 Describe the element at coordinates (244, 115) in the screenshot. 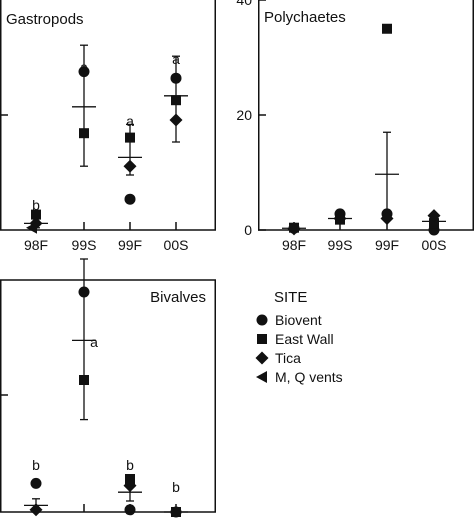

I see `y-tick-label: 20` at that location.